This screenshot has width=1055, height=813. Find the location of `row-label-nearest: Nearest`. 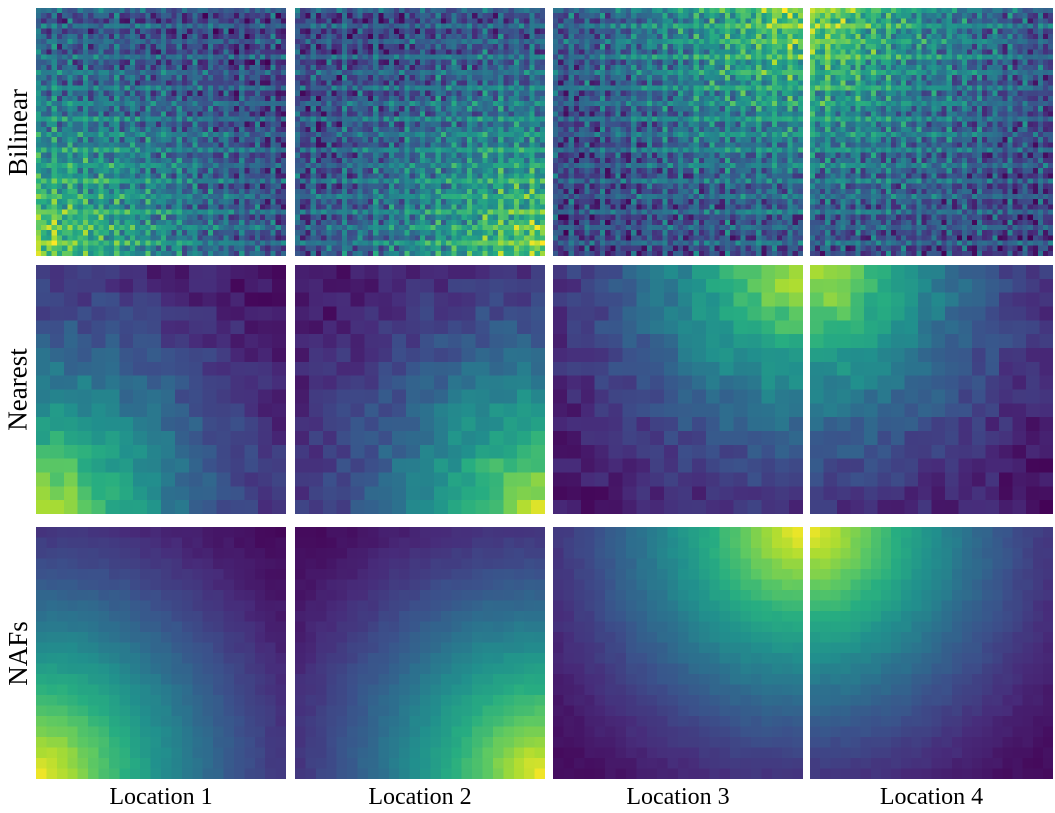

row-label-nearest: Nearest is located at coordinates (17, 389).